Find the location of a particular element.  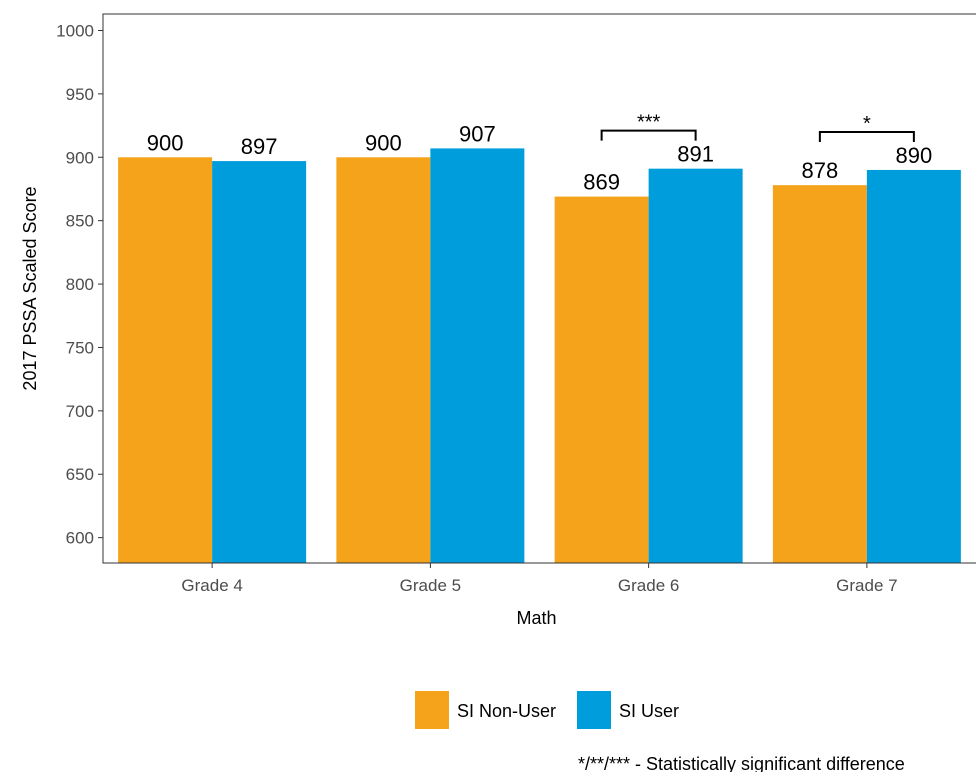

significance-marker: * is located at coordinates (867, 124).